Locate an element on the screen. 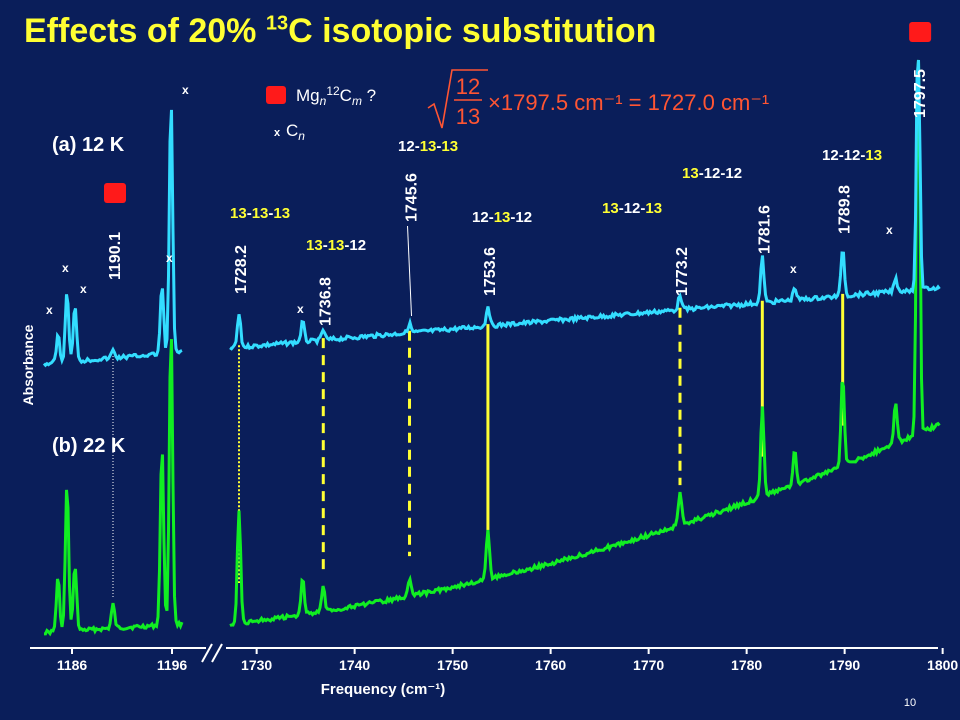 The width and height of the screenshot is (960, 720). peak-label-1789.8: 1789.8 is located at coordinates (845, 209).